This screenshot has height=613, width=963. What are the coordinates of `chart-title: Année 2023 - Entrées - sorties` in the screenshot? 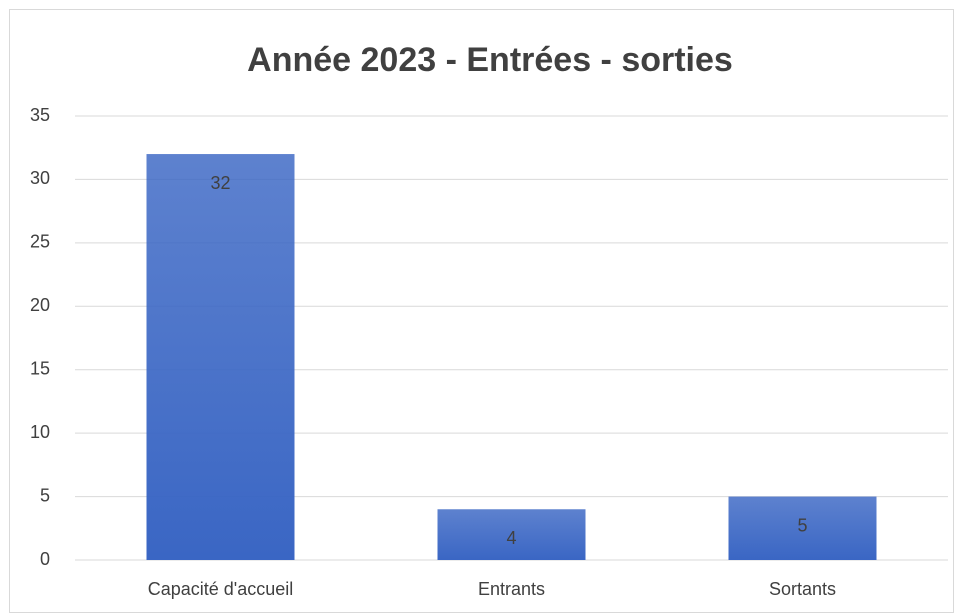 It's located at (490, 60).